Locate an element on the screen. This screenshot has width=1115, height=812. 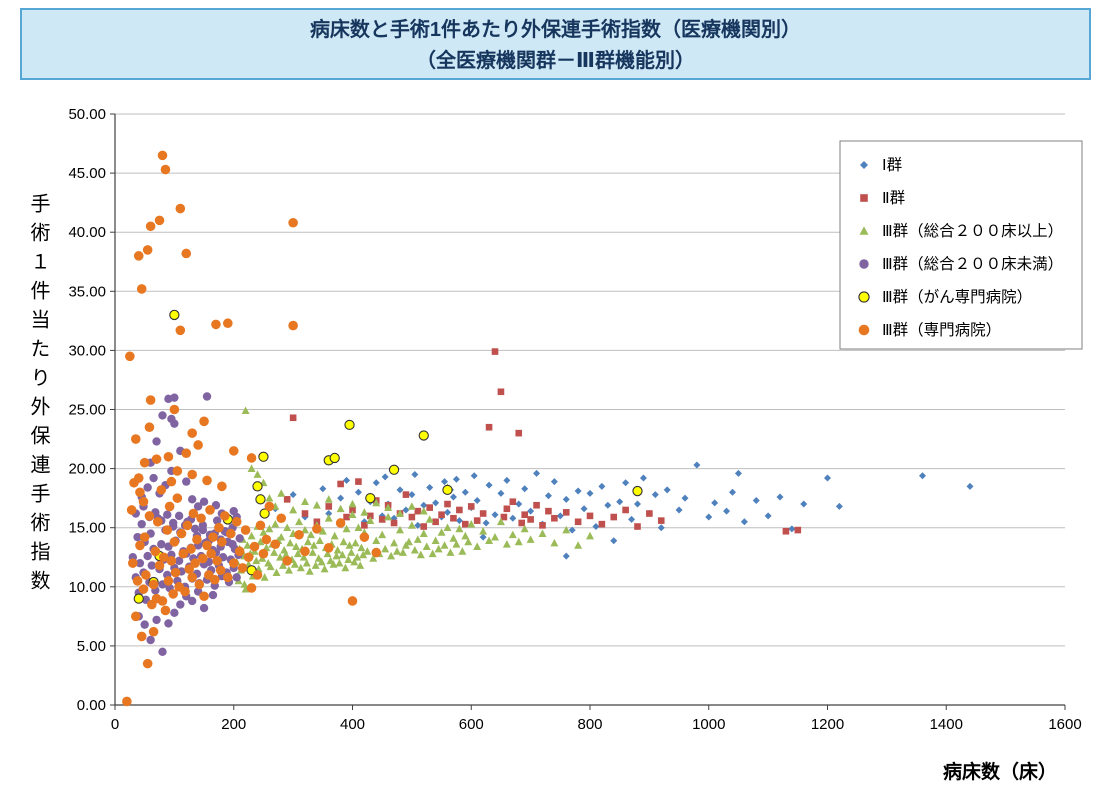
y-tick-label: 25.00 is located at coordinates (87, 410).